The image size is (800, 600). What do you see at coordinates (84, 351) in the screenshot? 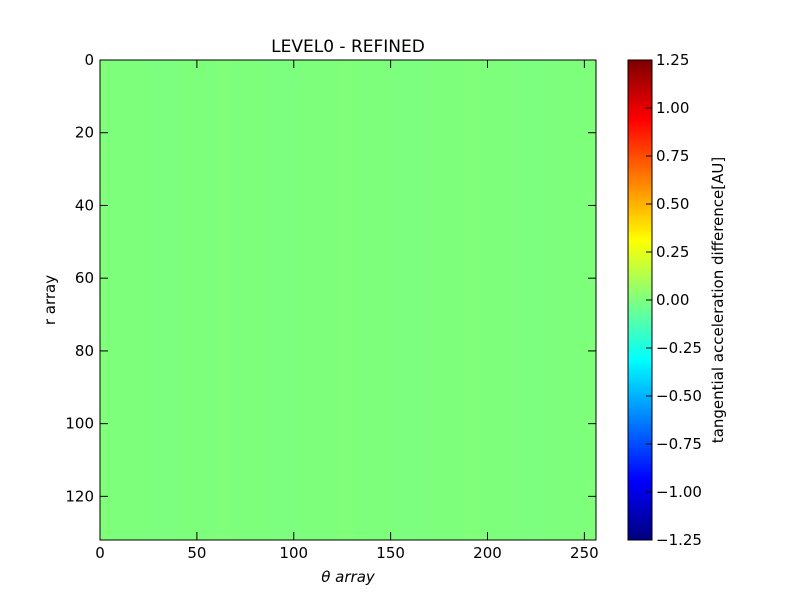
I see `y-tick-label: 80` at bounding box center [84, 351].